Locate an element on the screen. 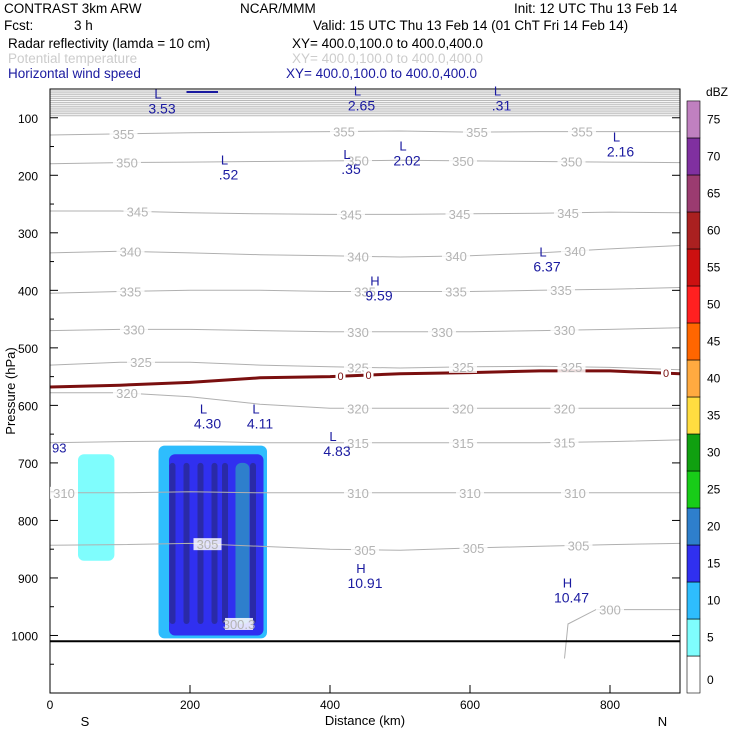 This screenshot has width=740, height=740. wind-extremum-value: 2.65 is located at coordinates (361, 106).